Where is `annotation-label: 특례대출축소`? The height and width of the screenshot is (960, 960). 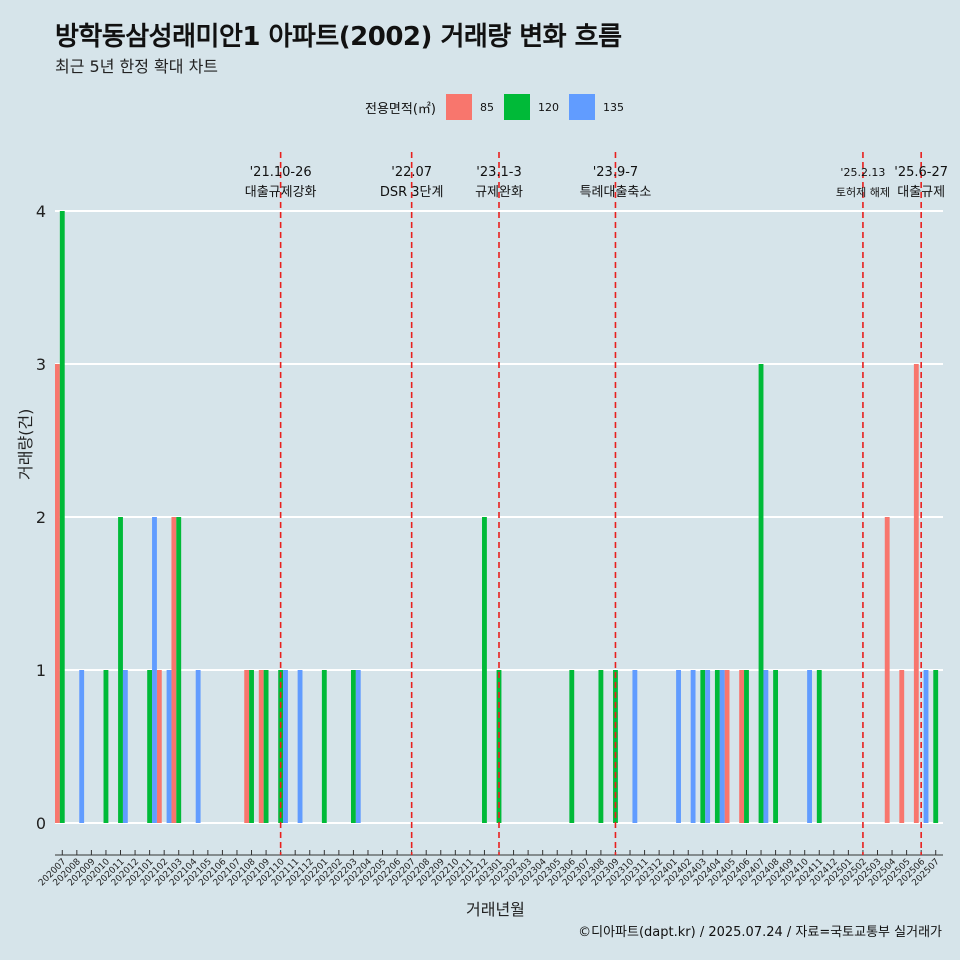
annotation-label: 특례대출축소 is located at coordinates (616, 192).